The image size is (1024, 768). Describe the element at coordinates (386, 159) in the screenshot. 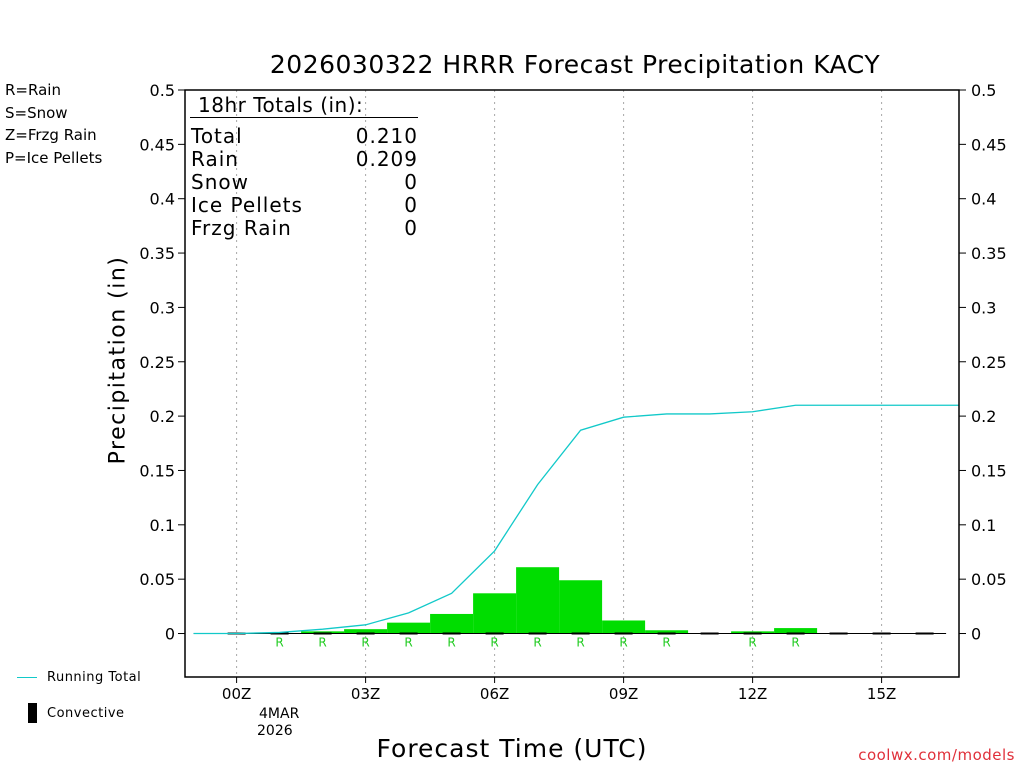

I see `totals-value-rain: 0.209` at that location.